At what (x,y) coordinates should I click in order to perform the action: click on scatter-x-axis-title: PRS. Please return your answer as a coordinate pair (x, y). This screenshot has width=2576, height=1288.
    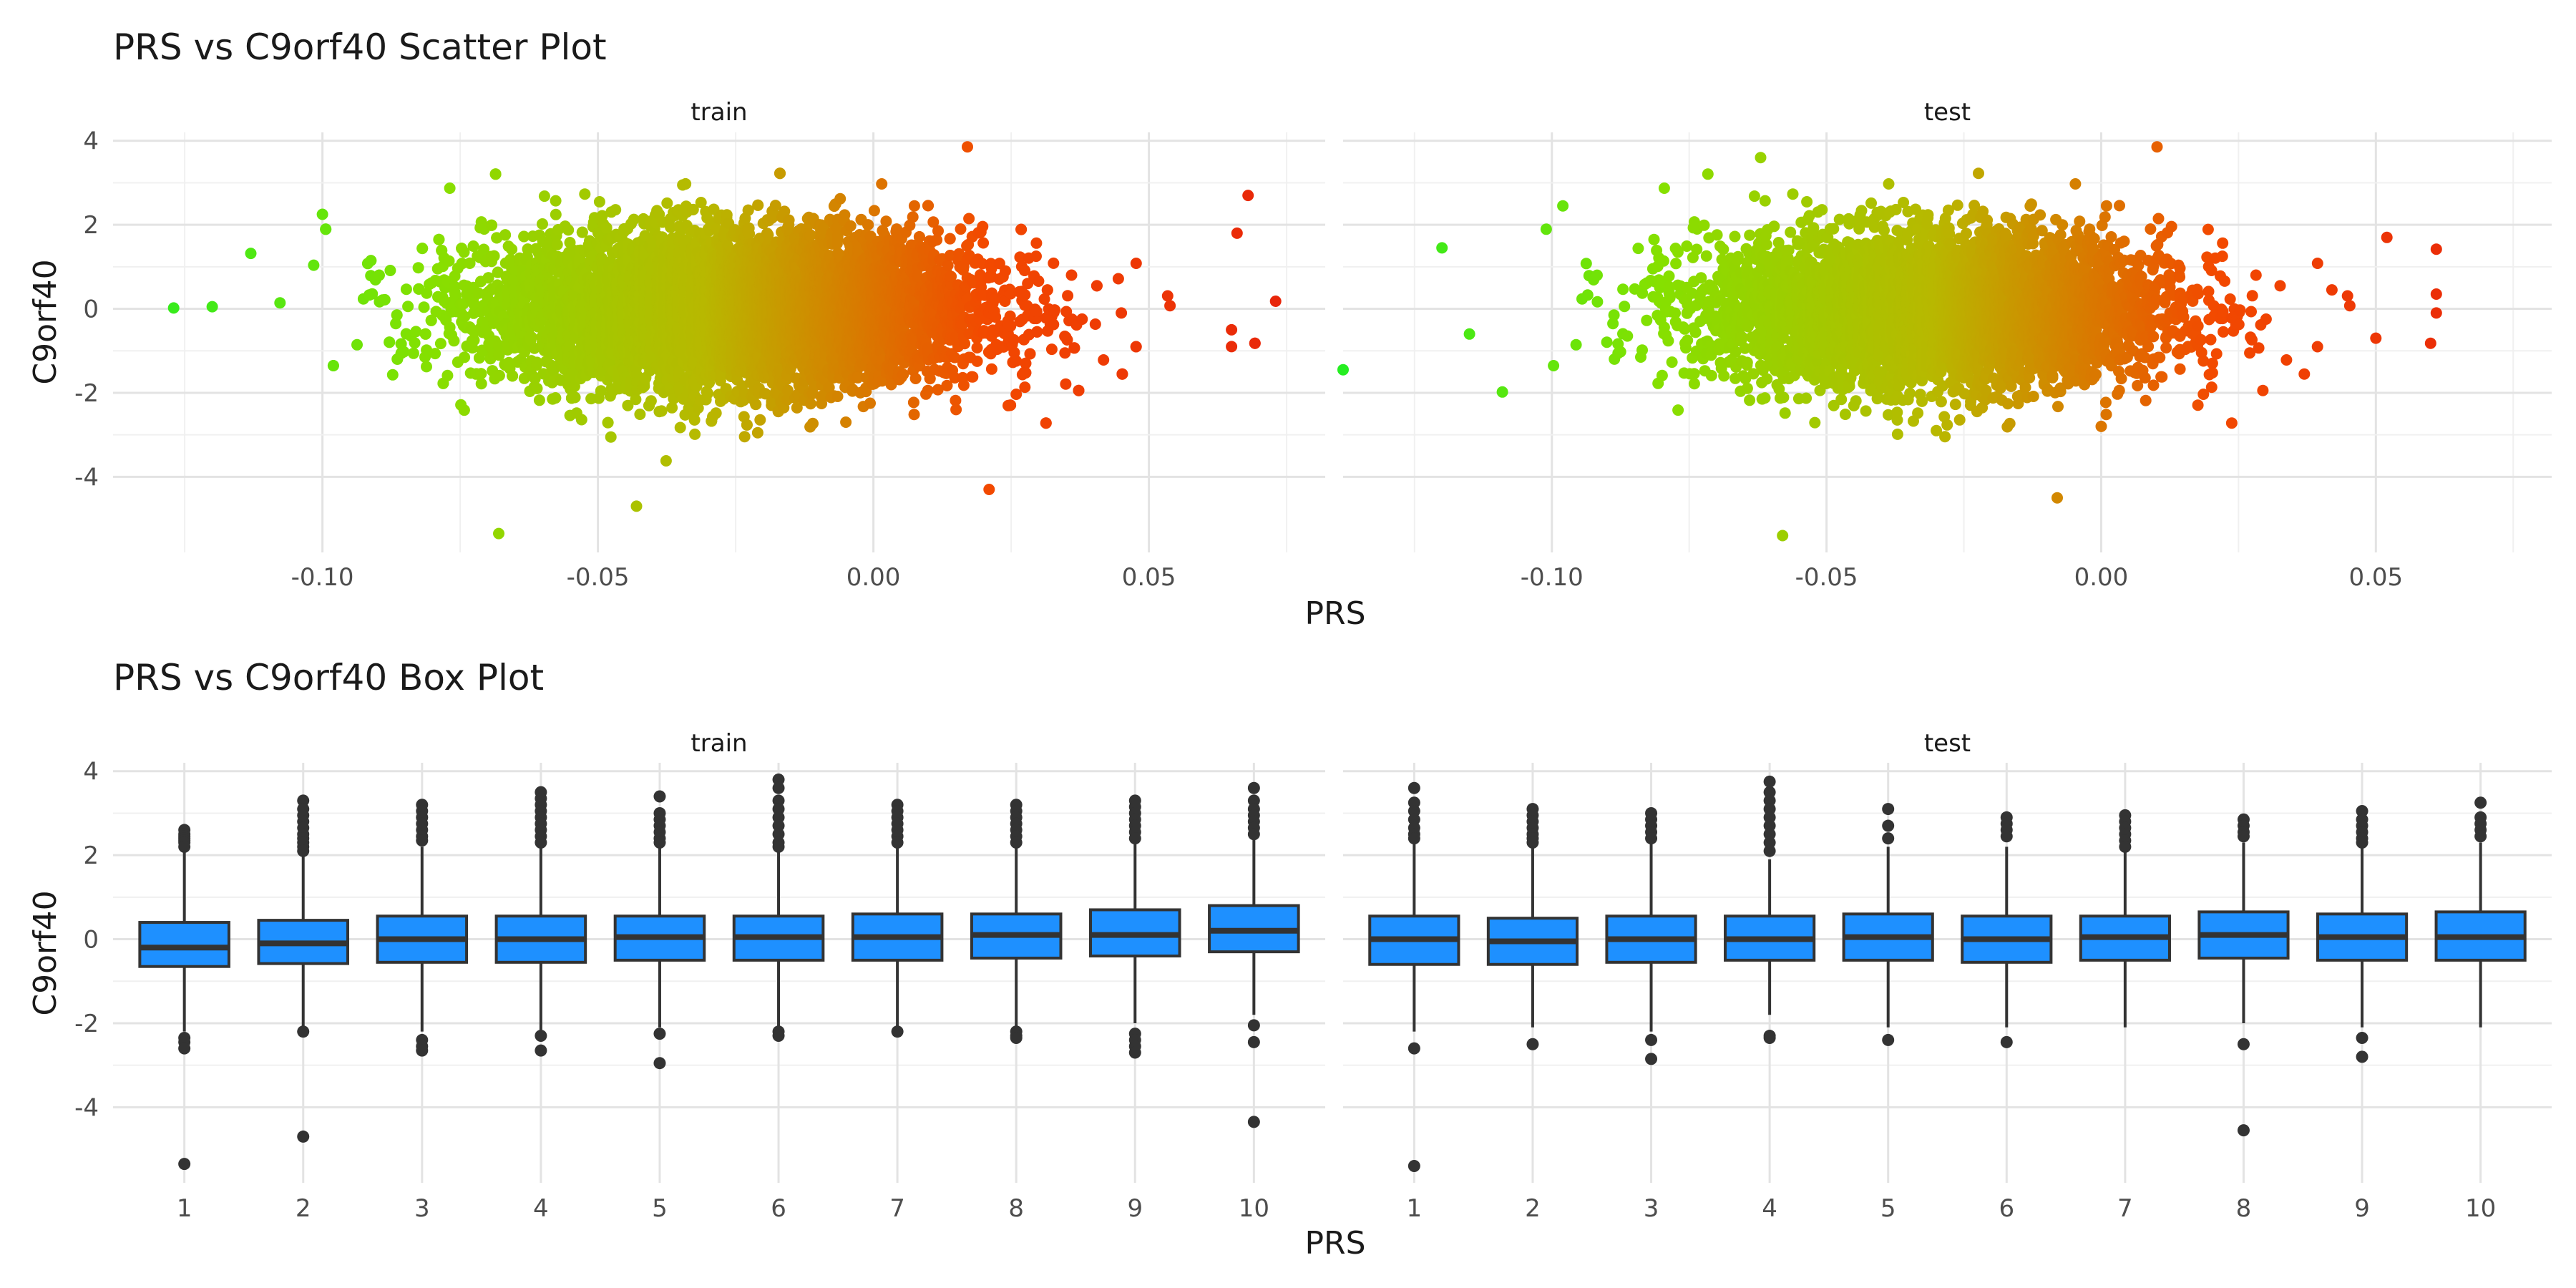
    Looking at the image, I should click on (1334, 613).